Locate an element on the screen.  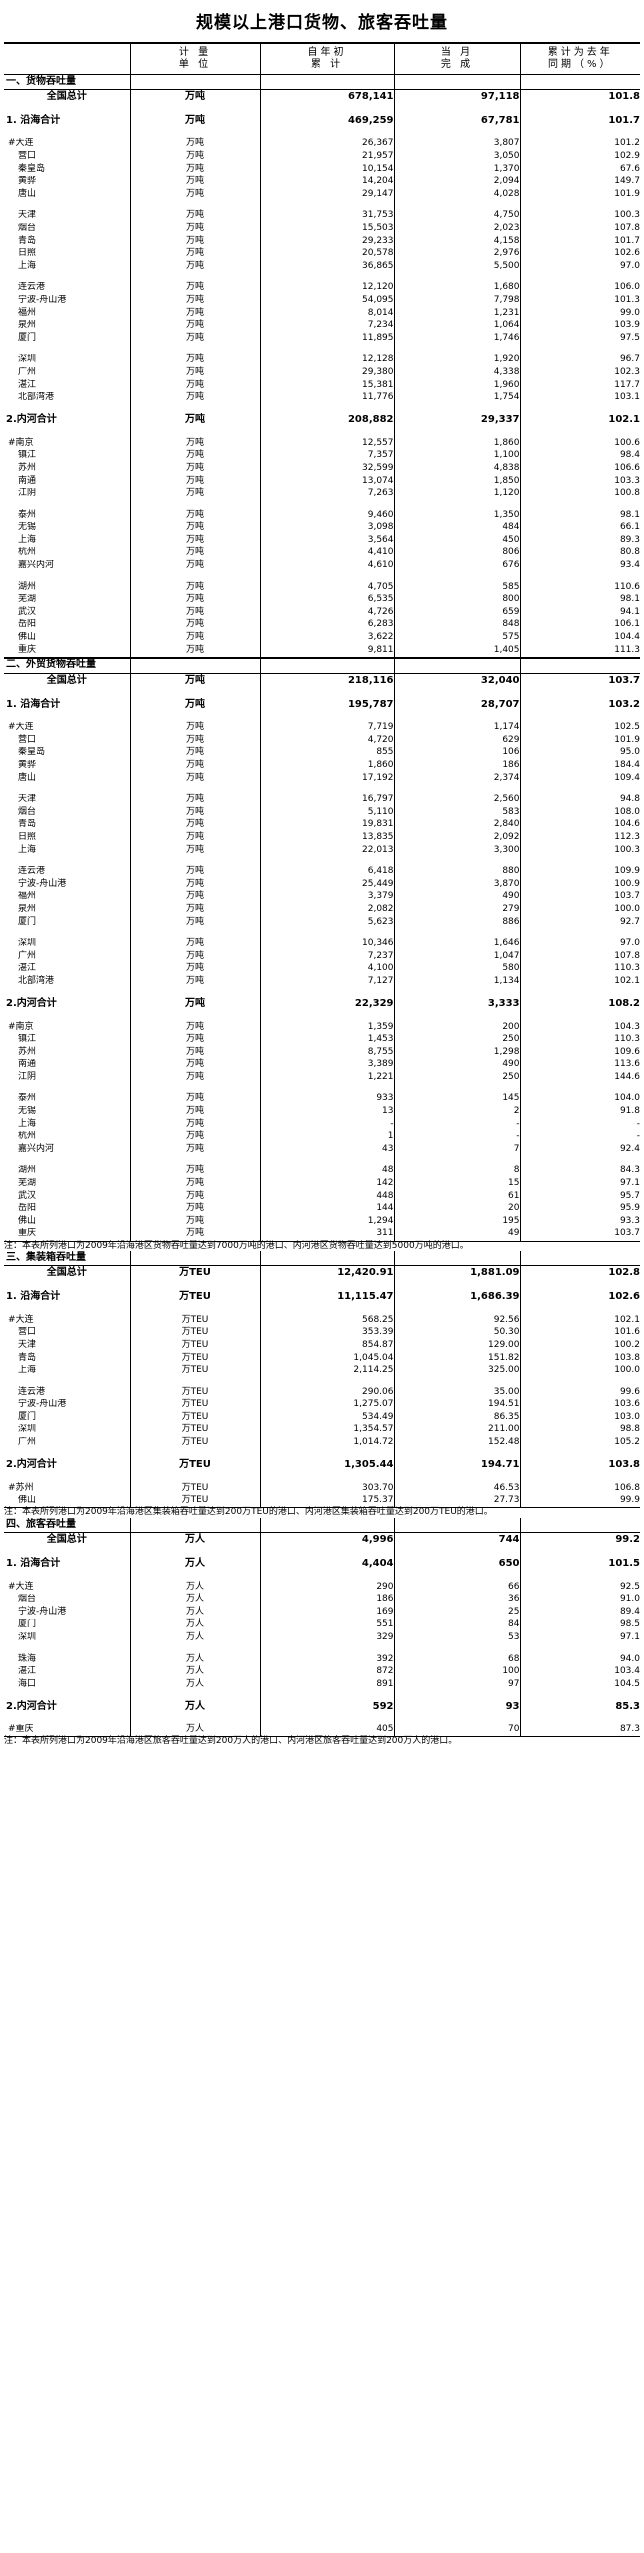
table-row: 广州 万TEU 1,014.72 152.48 105.2 is located at coordinates (322, 1443).